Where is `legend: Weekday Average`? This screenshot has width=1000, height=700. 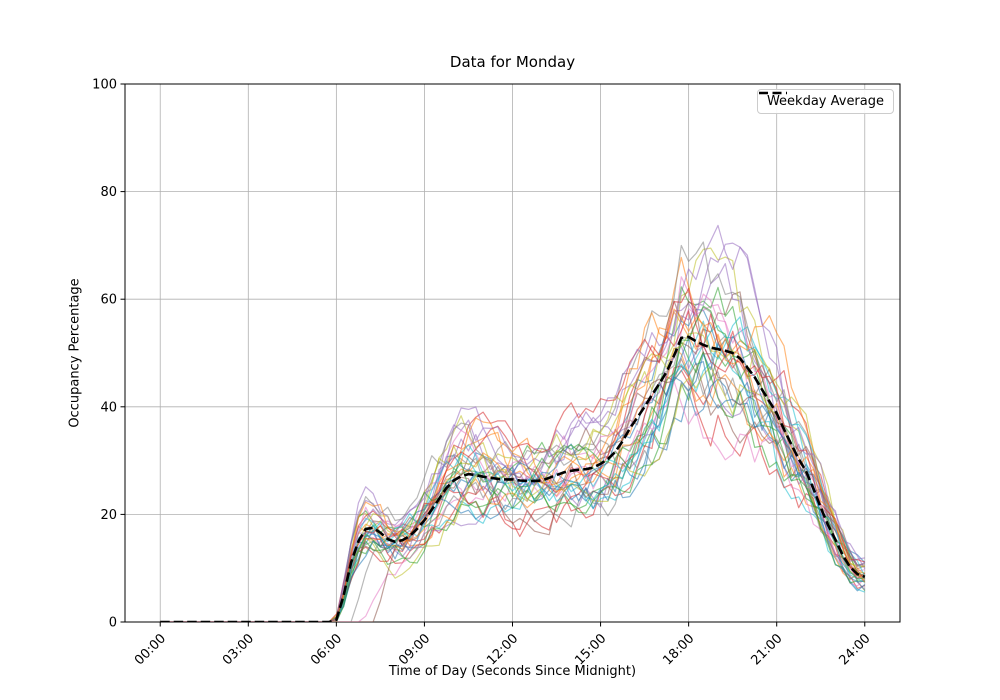 legend: Weekday Average is located at coordinates (825, 101).